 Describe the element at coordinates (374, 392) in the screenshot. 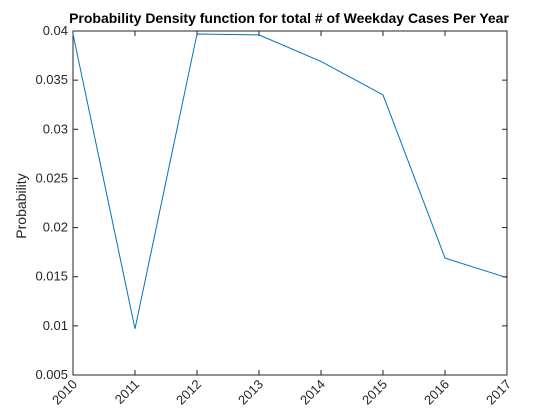

I see `x-tick-label: 2015` at that location.